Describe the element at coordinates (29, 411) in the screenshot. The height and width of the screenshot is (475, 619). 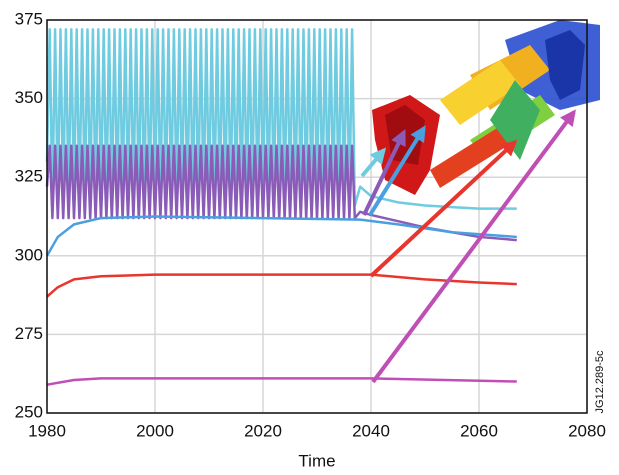
I see `y-tick-label: 250` at that location.